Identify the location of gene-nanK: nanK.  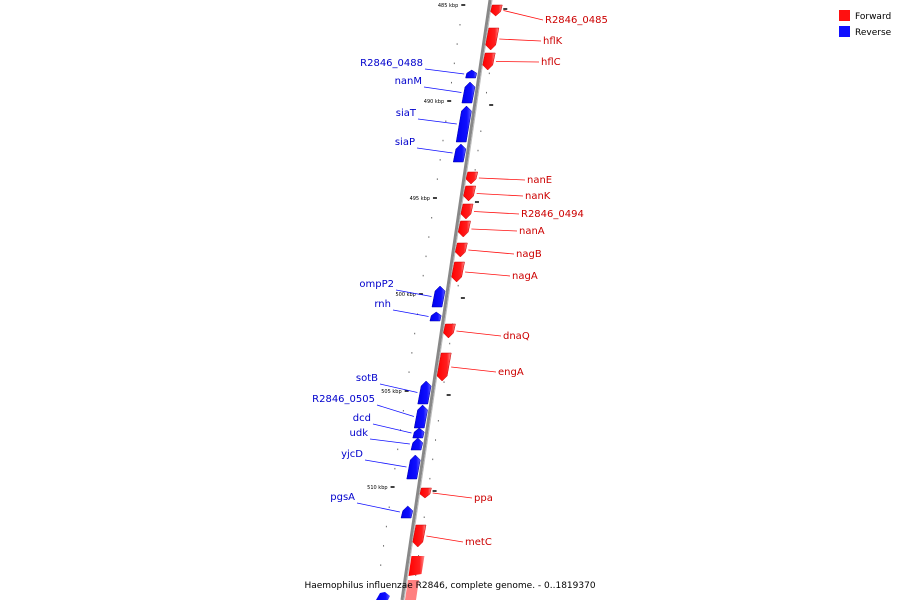
(507, 193).